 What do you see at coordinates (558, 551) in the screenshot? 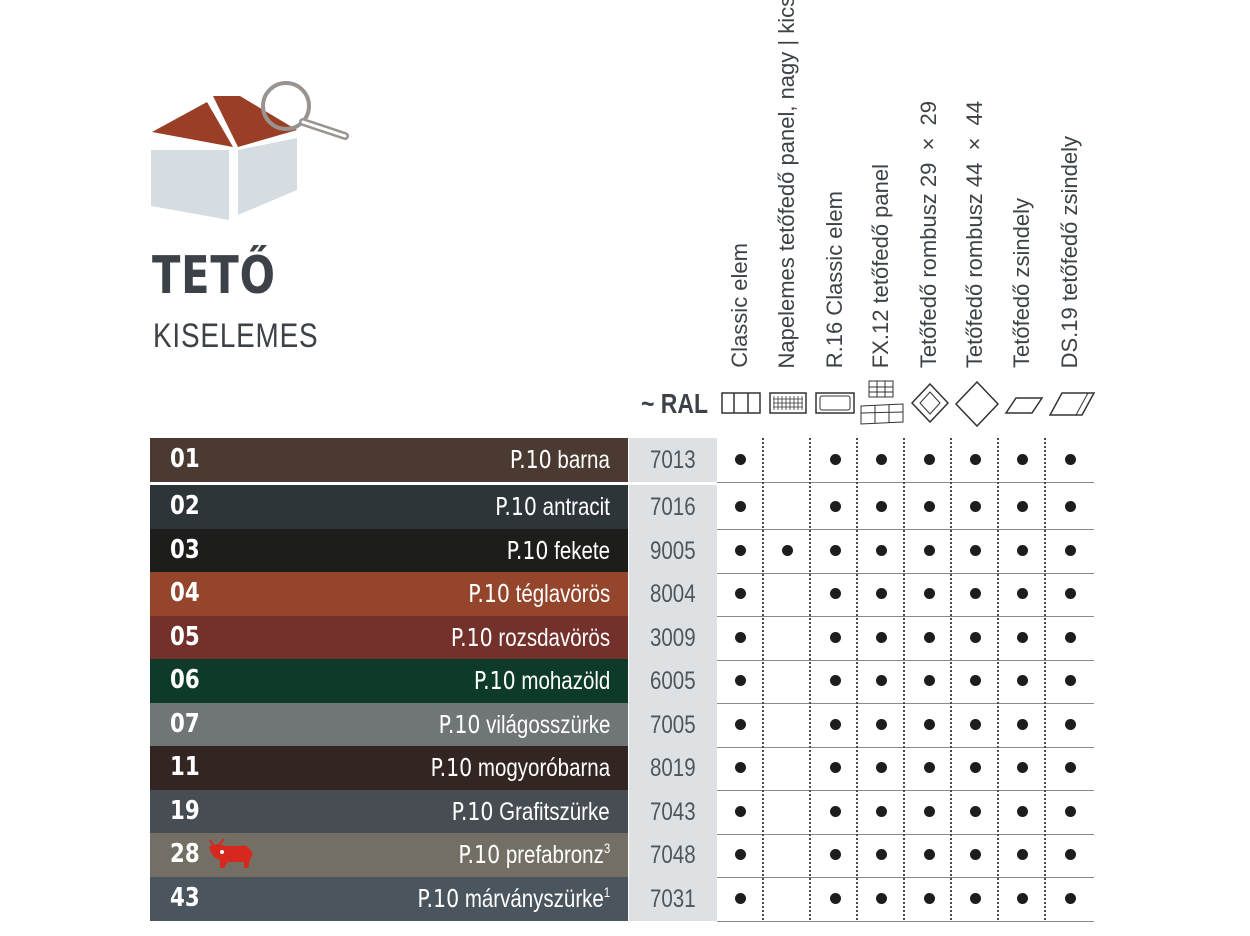
I see `product-name: P.10 fekete` at bounding box center [558, 551].